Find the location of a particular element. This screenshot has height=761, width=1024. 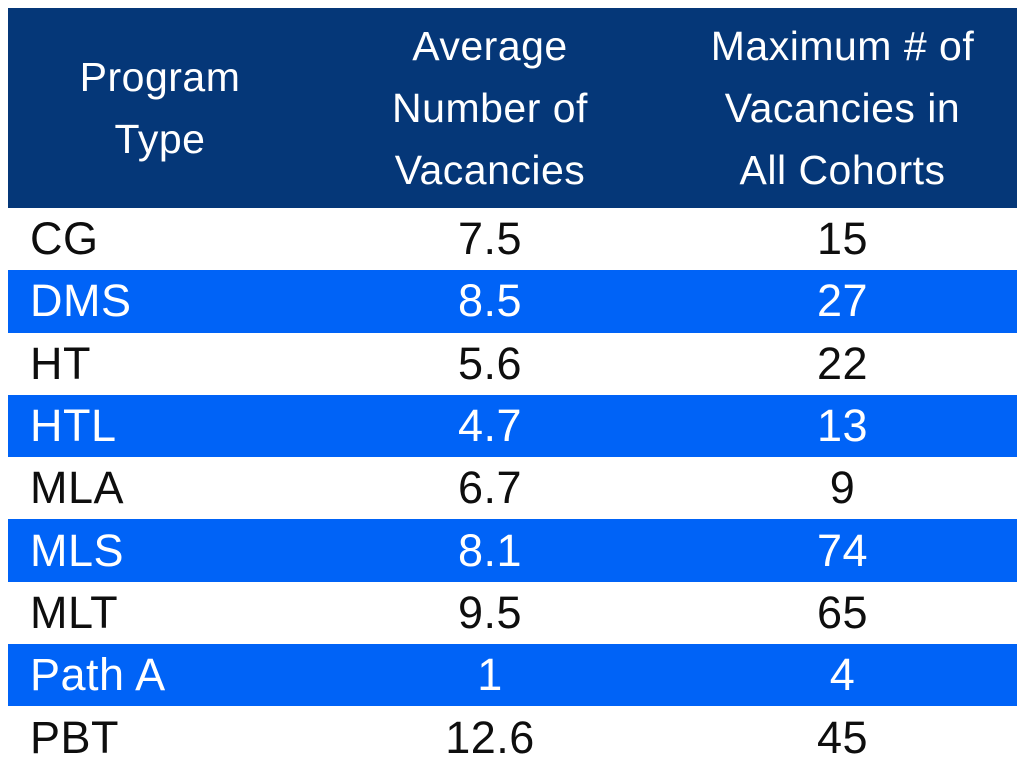

table-row: HTL 4.7 13 is located at coordinates (512, 426).